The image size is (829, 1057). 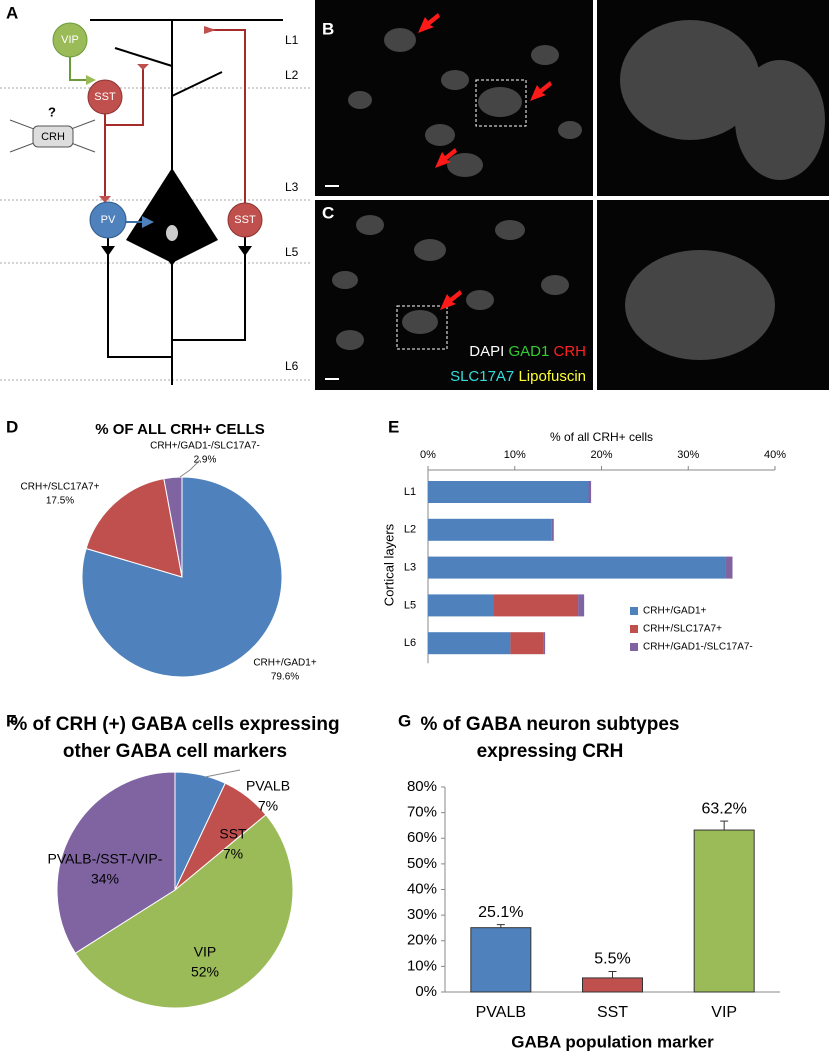 I want to click on cell-label: PV, so click(x=108, y=220).